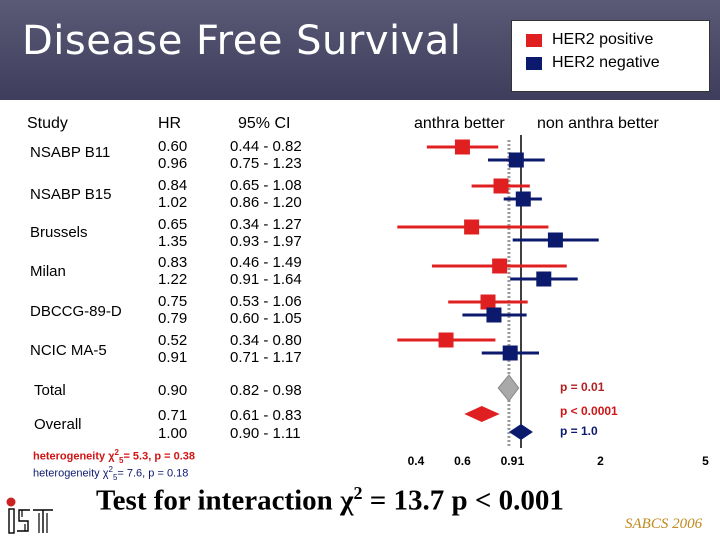 The image size is (720, 542). What do you see at coordinates (664, 524) in the screenshot?
I see `footer-sabcs: SABCS 2006` at bounding box center [664, 524].